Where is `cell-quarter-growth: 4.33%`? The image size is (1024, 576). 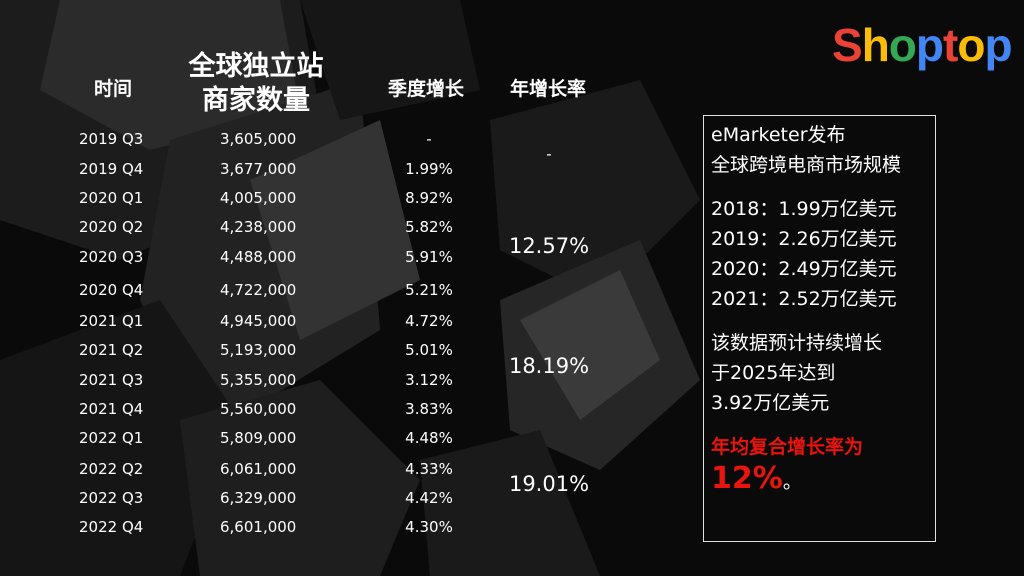
cell-quarter-growth: 4.33% is located at coordinates (429, 469).